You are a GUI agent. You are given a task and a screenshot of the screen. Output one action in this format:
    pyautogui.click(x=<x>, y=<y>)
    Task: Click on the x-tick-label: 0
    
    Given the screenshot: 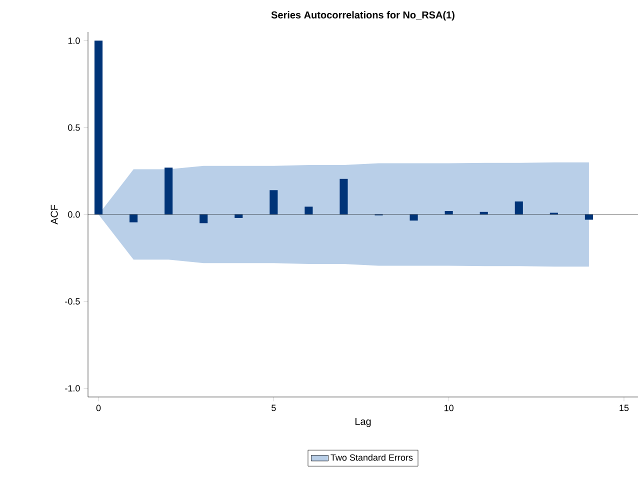 What is the action you would take?
    pyautogui.click(x=98, y=408)
    